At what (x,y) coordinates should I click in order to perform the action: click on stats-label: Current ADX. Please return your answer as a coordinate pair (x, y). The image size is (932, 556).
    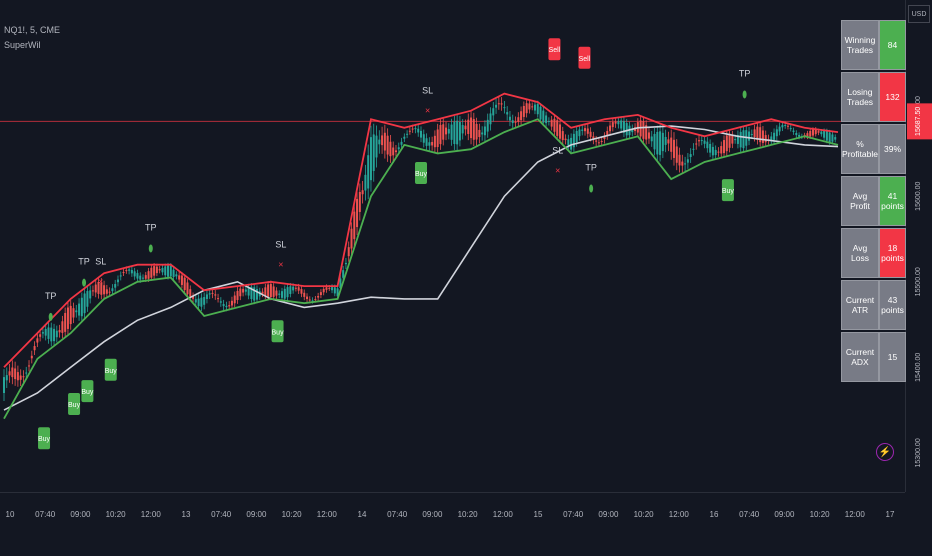
    Looking at the image, I should click on (860, 357).